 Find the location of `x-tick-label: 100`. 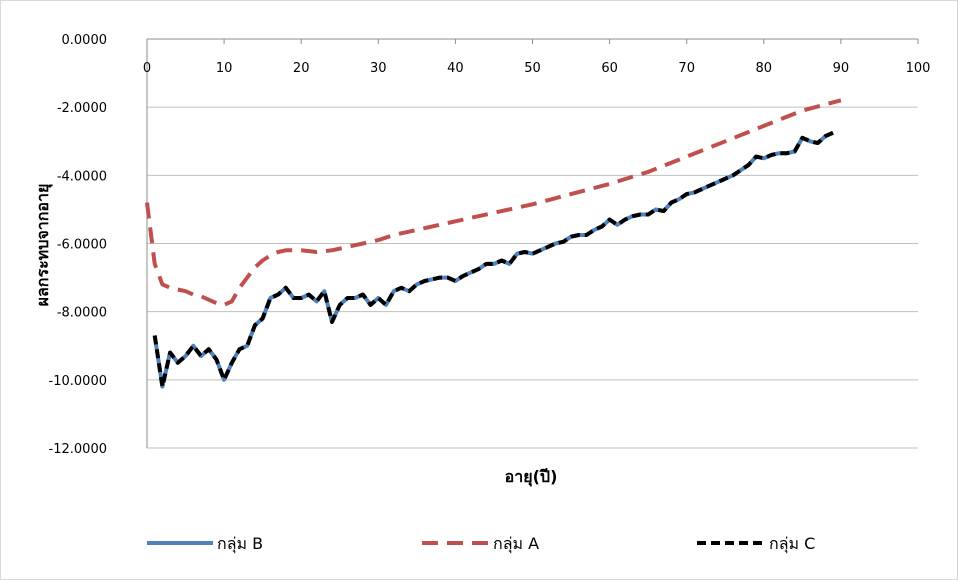

x-tick-label: 100 is located at coordinates (918, 68).